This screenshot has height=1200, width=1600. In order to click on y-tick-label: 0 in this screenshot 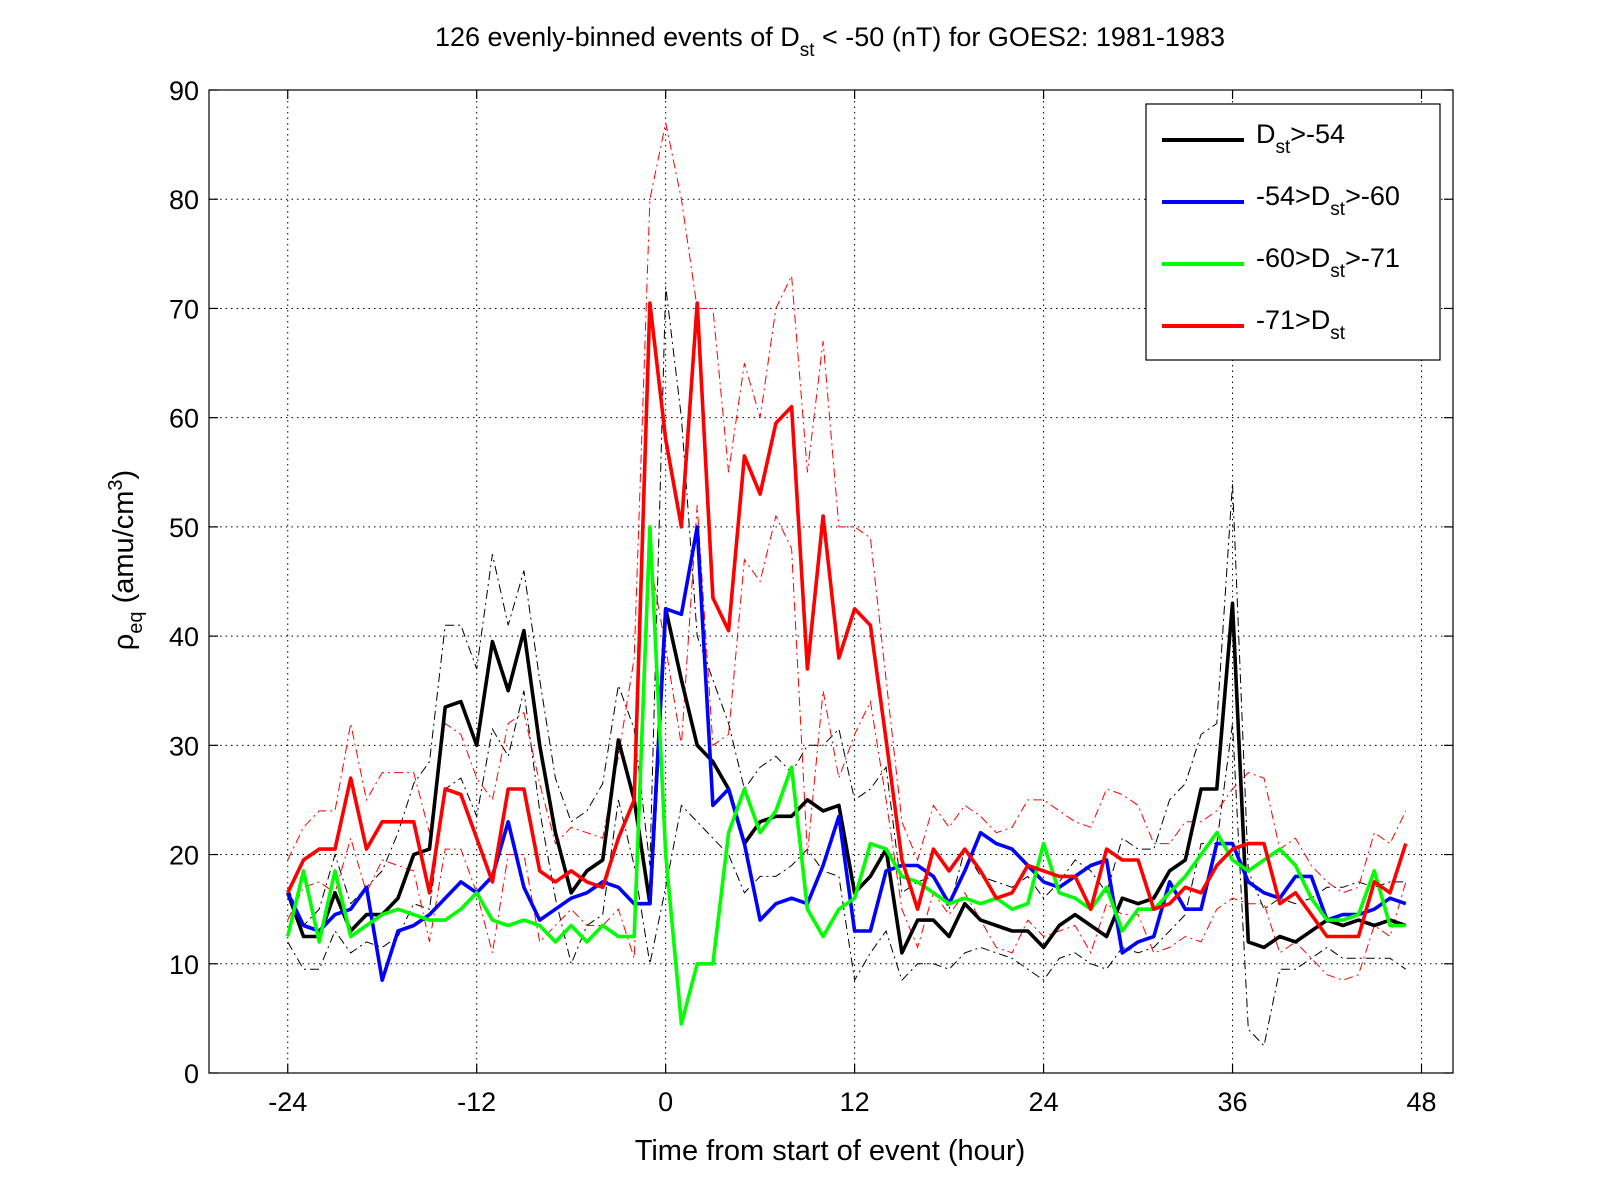, I will do `click(191, 1074)`.